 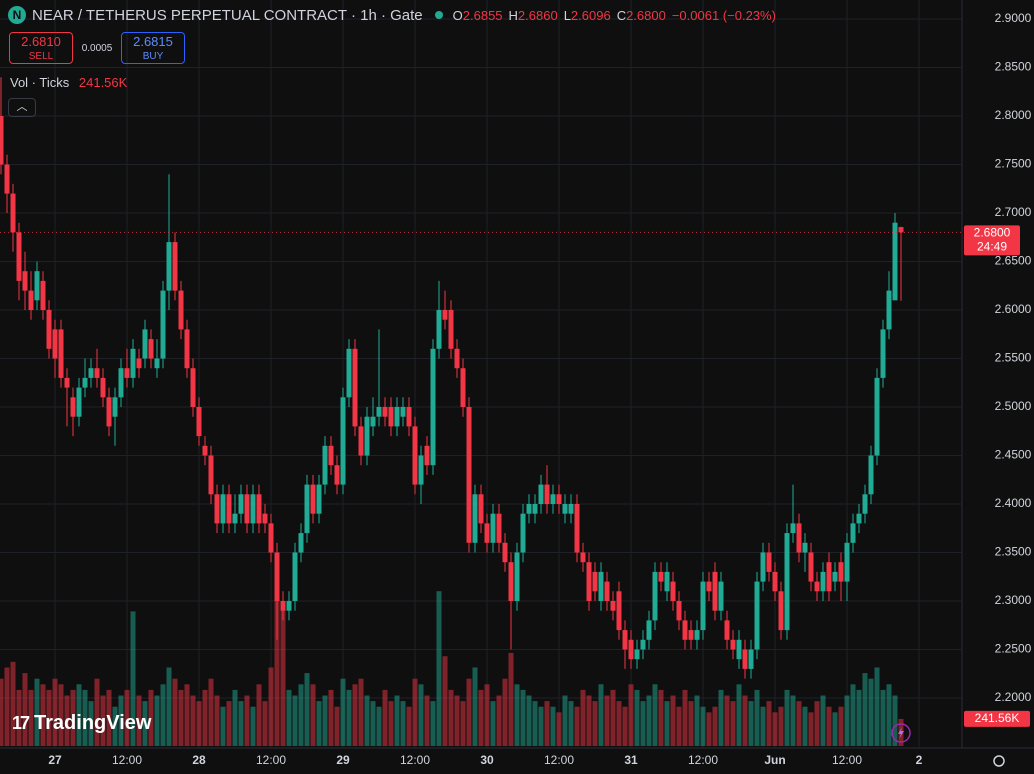 What do you see at coordinates (1013, 455) in the screenshot?
I see `y-tick-label: 2.4500` at bounding box center [1013, 455].